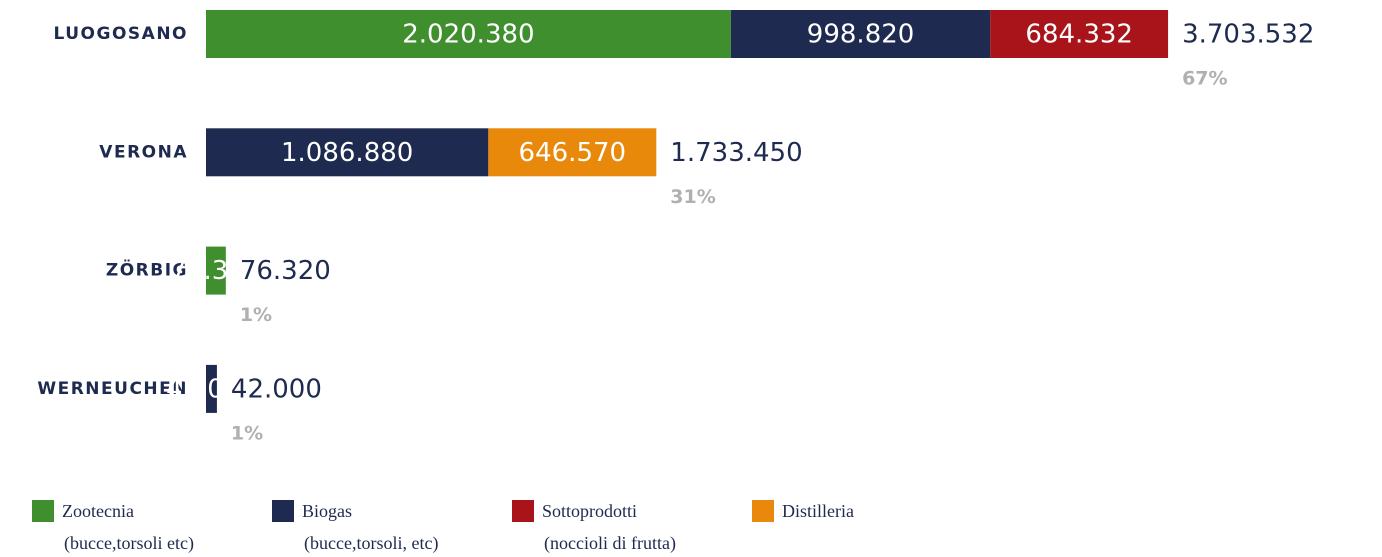  What do you see at coordinates (143, 152) in the screenshot?
I see `category-label: VERONA` at bounding box center [143, 152].